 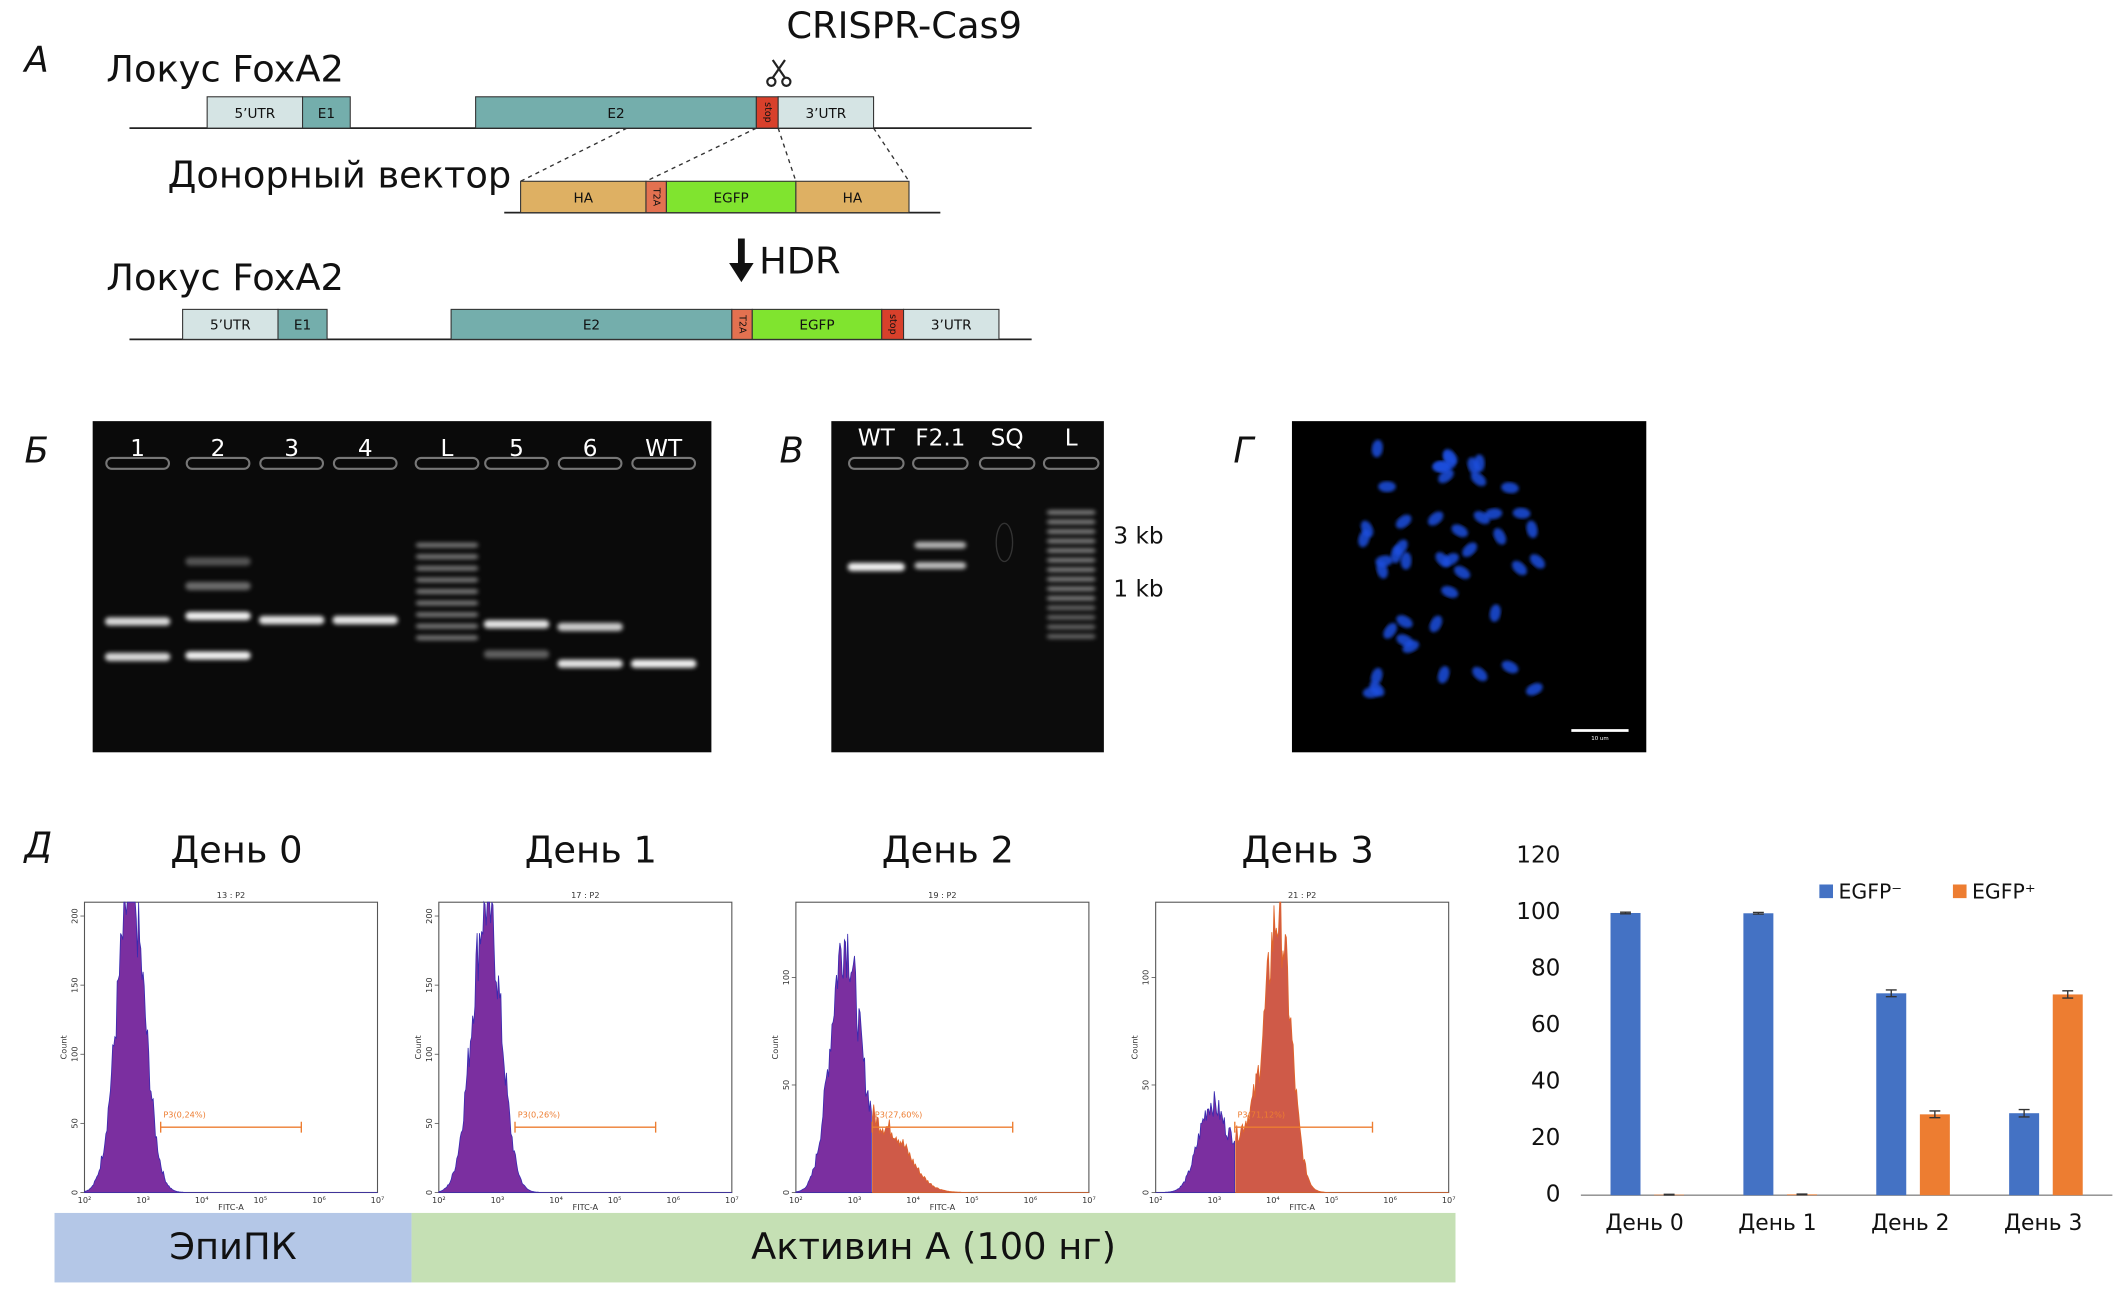 What do you see at coordinates (826, 114) in the screenshot?
I see `segment-label: 3’UTR` at bounding box center [826, 114].